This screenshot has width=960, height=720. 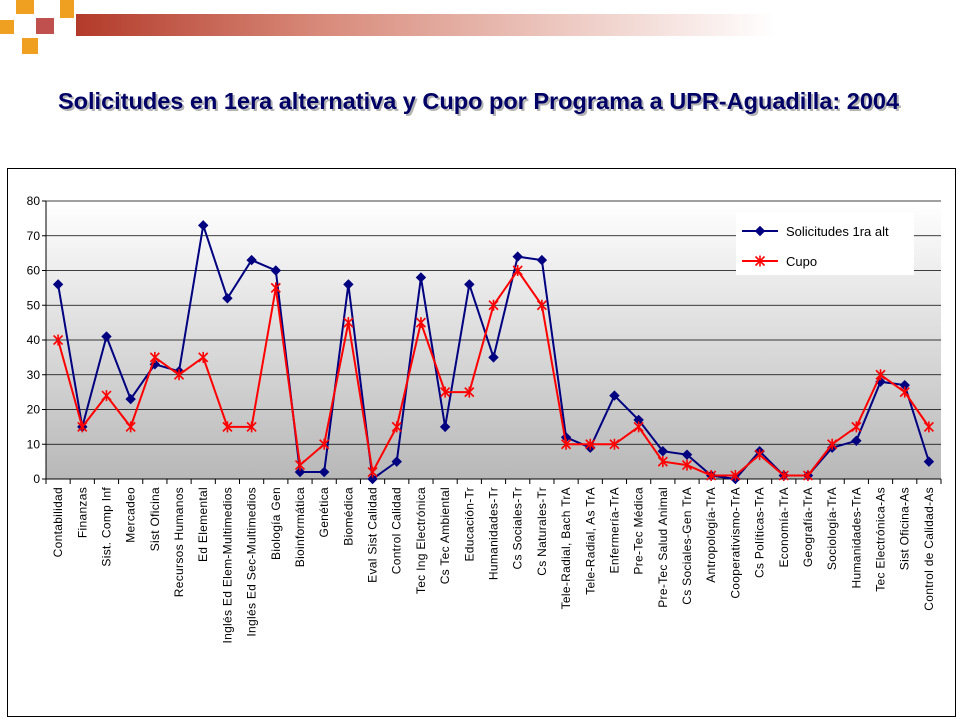 I want to click on x-tick-label: Cs Naturales-Tr, so click(x=542, y=531).